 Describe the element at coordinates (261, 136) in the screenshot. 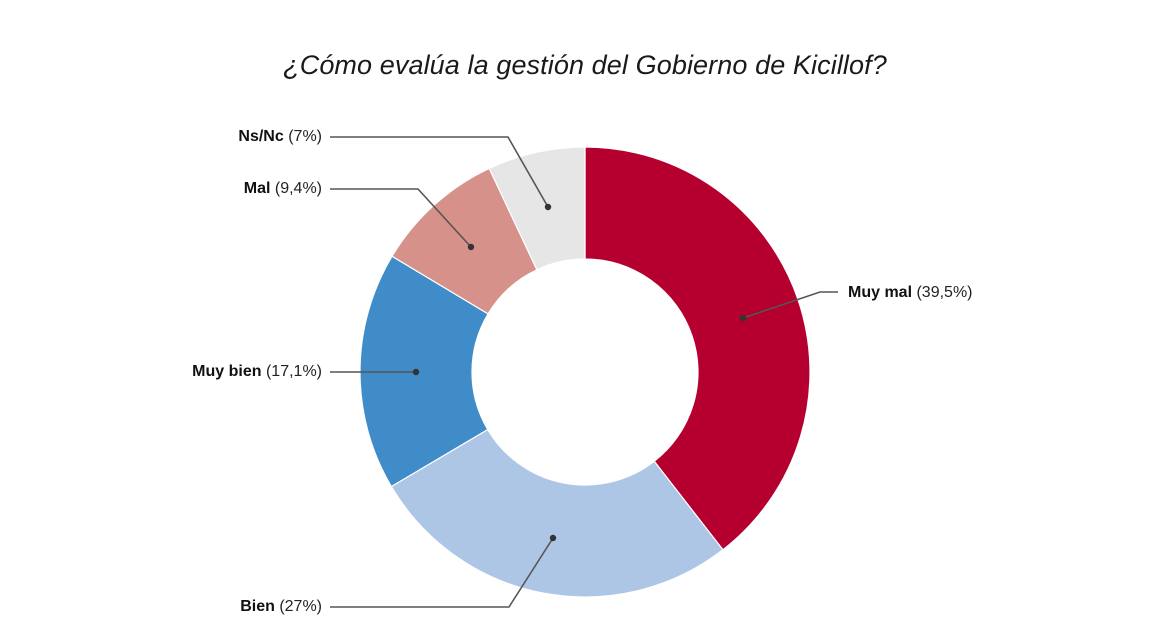

I see `label-nsnc-name: Ns/Nc` at that location.